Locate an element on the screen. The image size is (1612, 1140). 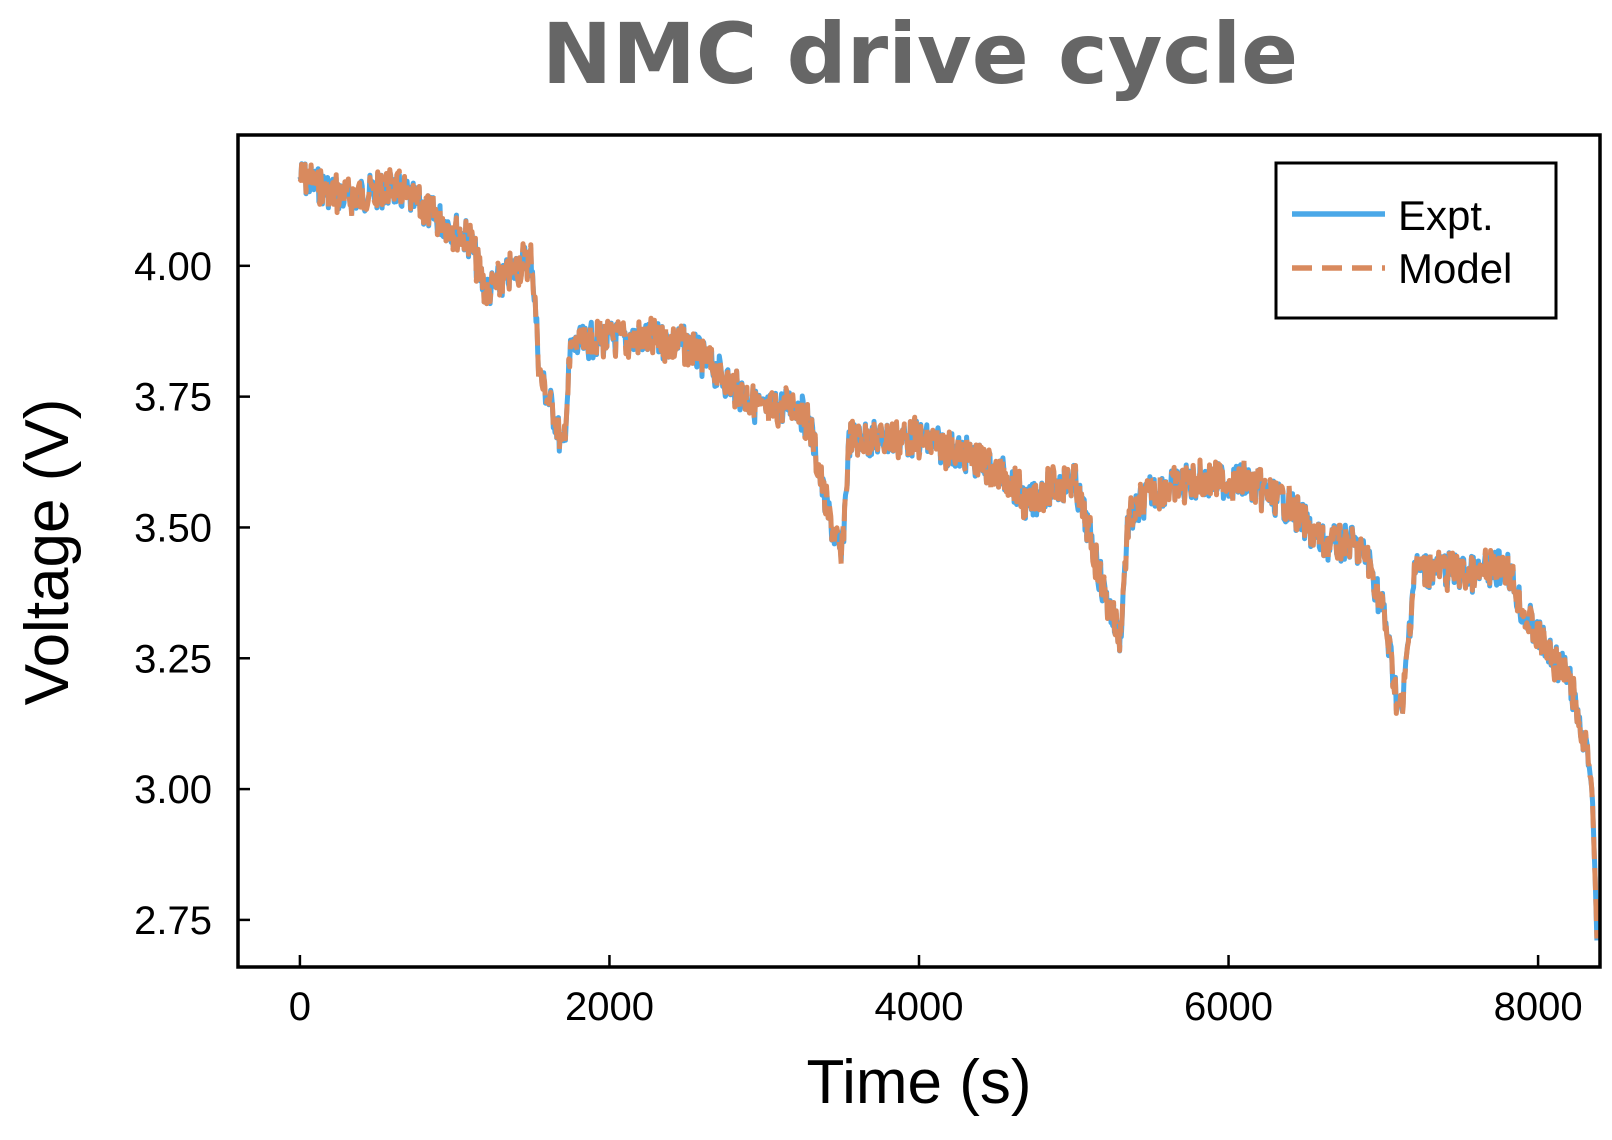
x-tick-label: 0 is located at coordinates (300, 1007).